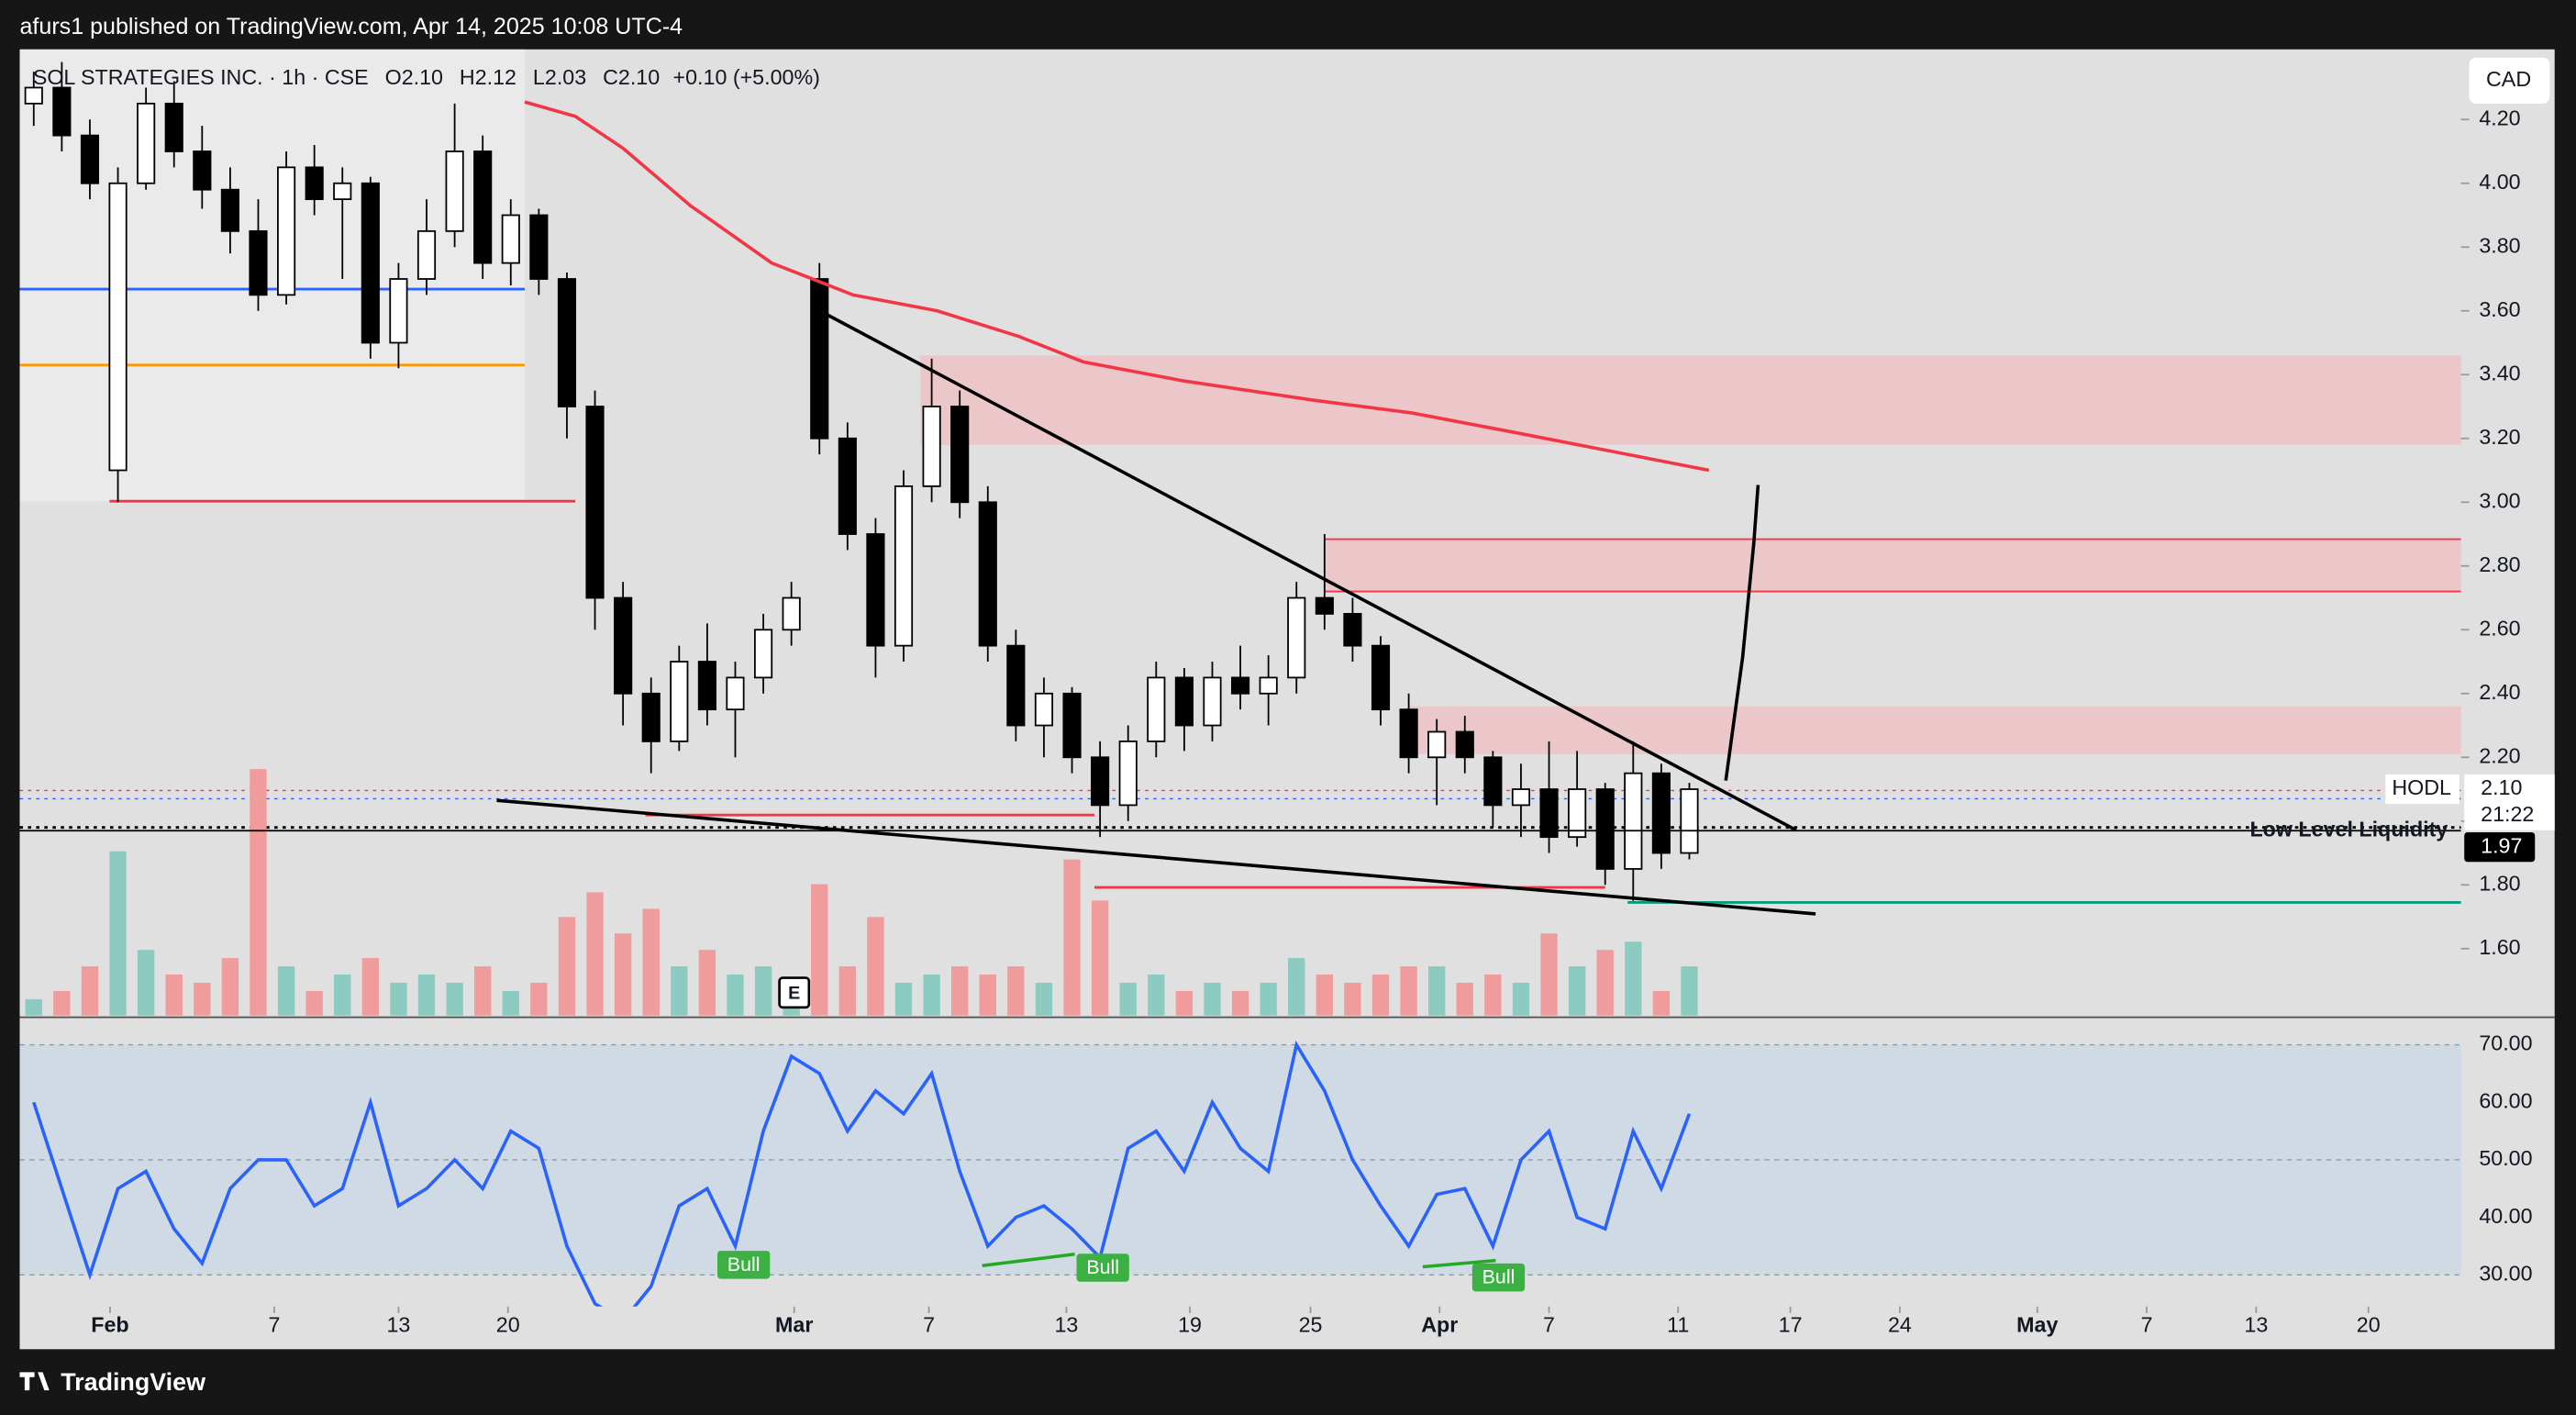 This screenshot has height=1415, width=2576. I want to click on y-tick-label: 2.40, so click(2499, 692).